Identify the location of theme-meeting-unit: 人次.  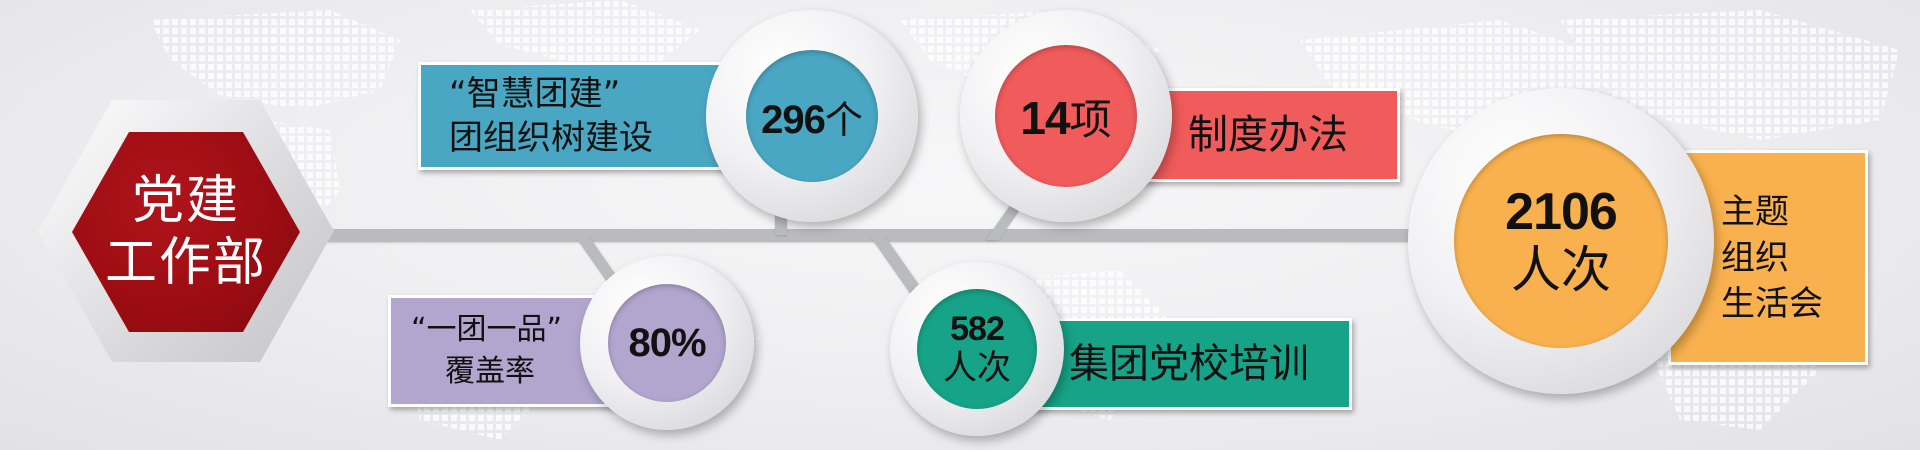
(1561, 270).